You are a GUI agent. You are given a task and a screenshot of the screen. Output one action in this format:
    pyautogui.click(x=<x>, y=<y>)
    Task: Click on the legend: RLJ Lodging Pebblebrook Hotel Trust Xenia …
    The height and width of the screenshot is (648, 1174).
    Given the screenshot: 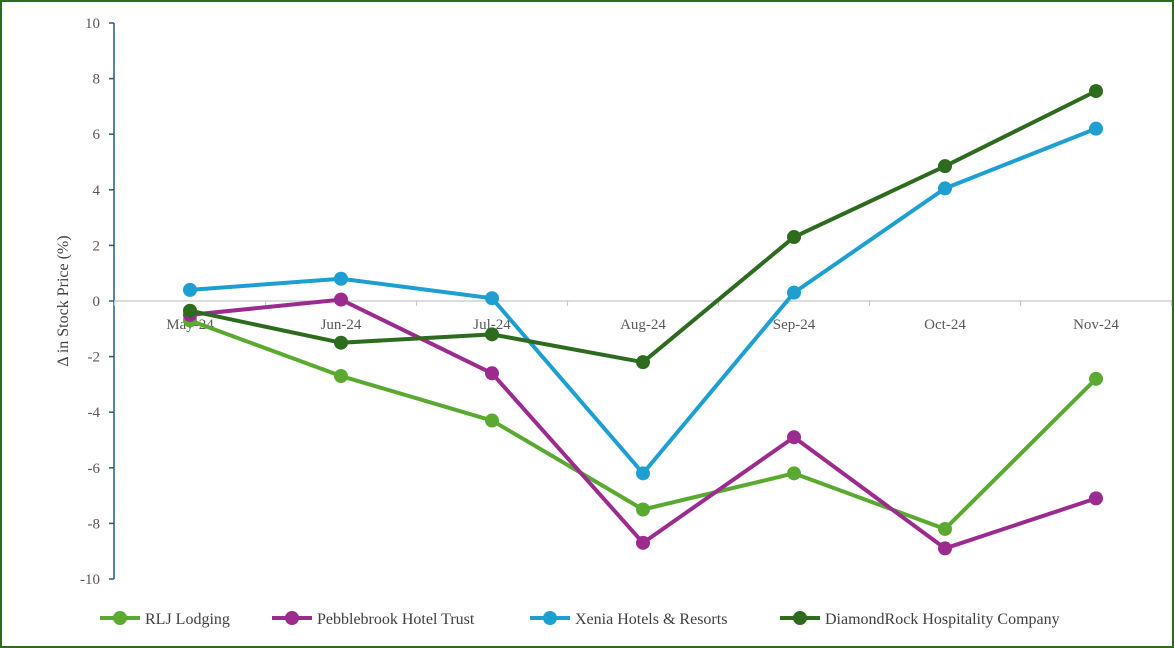 What is the action you would take?
    pyautogui.click(x=580, y=619)
    